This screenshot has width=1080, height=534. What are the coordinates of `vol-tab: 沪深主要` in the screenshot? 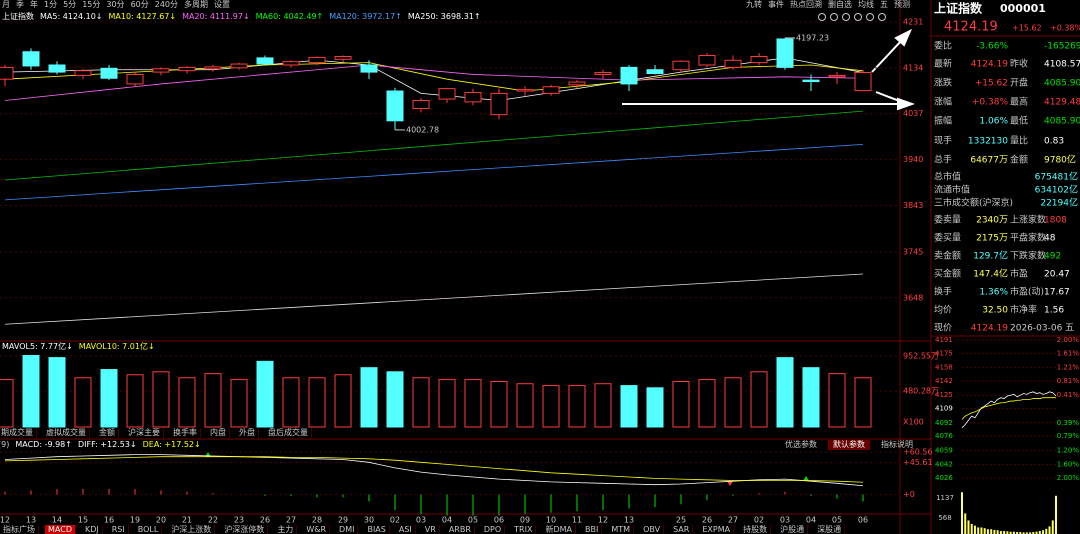 It's located at (144, 433).